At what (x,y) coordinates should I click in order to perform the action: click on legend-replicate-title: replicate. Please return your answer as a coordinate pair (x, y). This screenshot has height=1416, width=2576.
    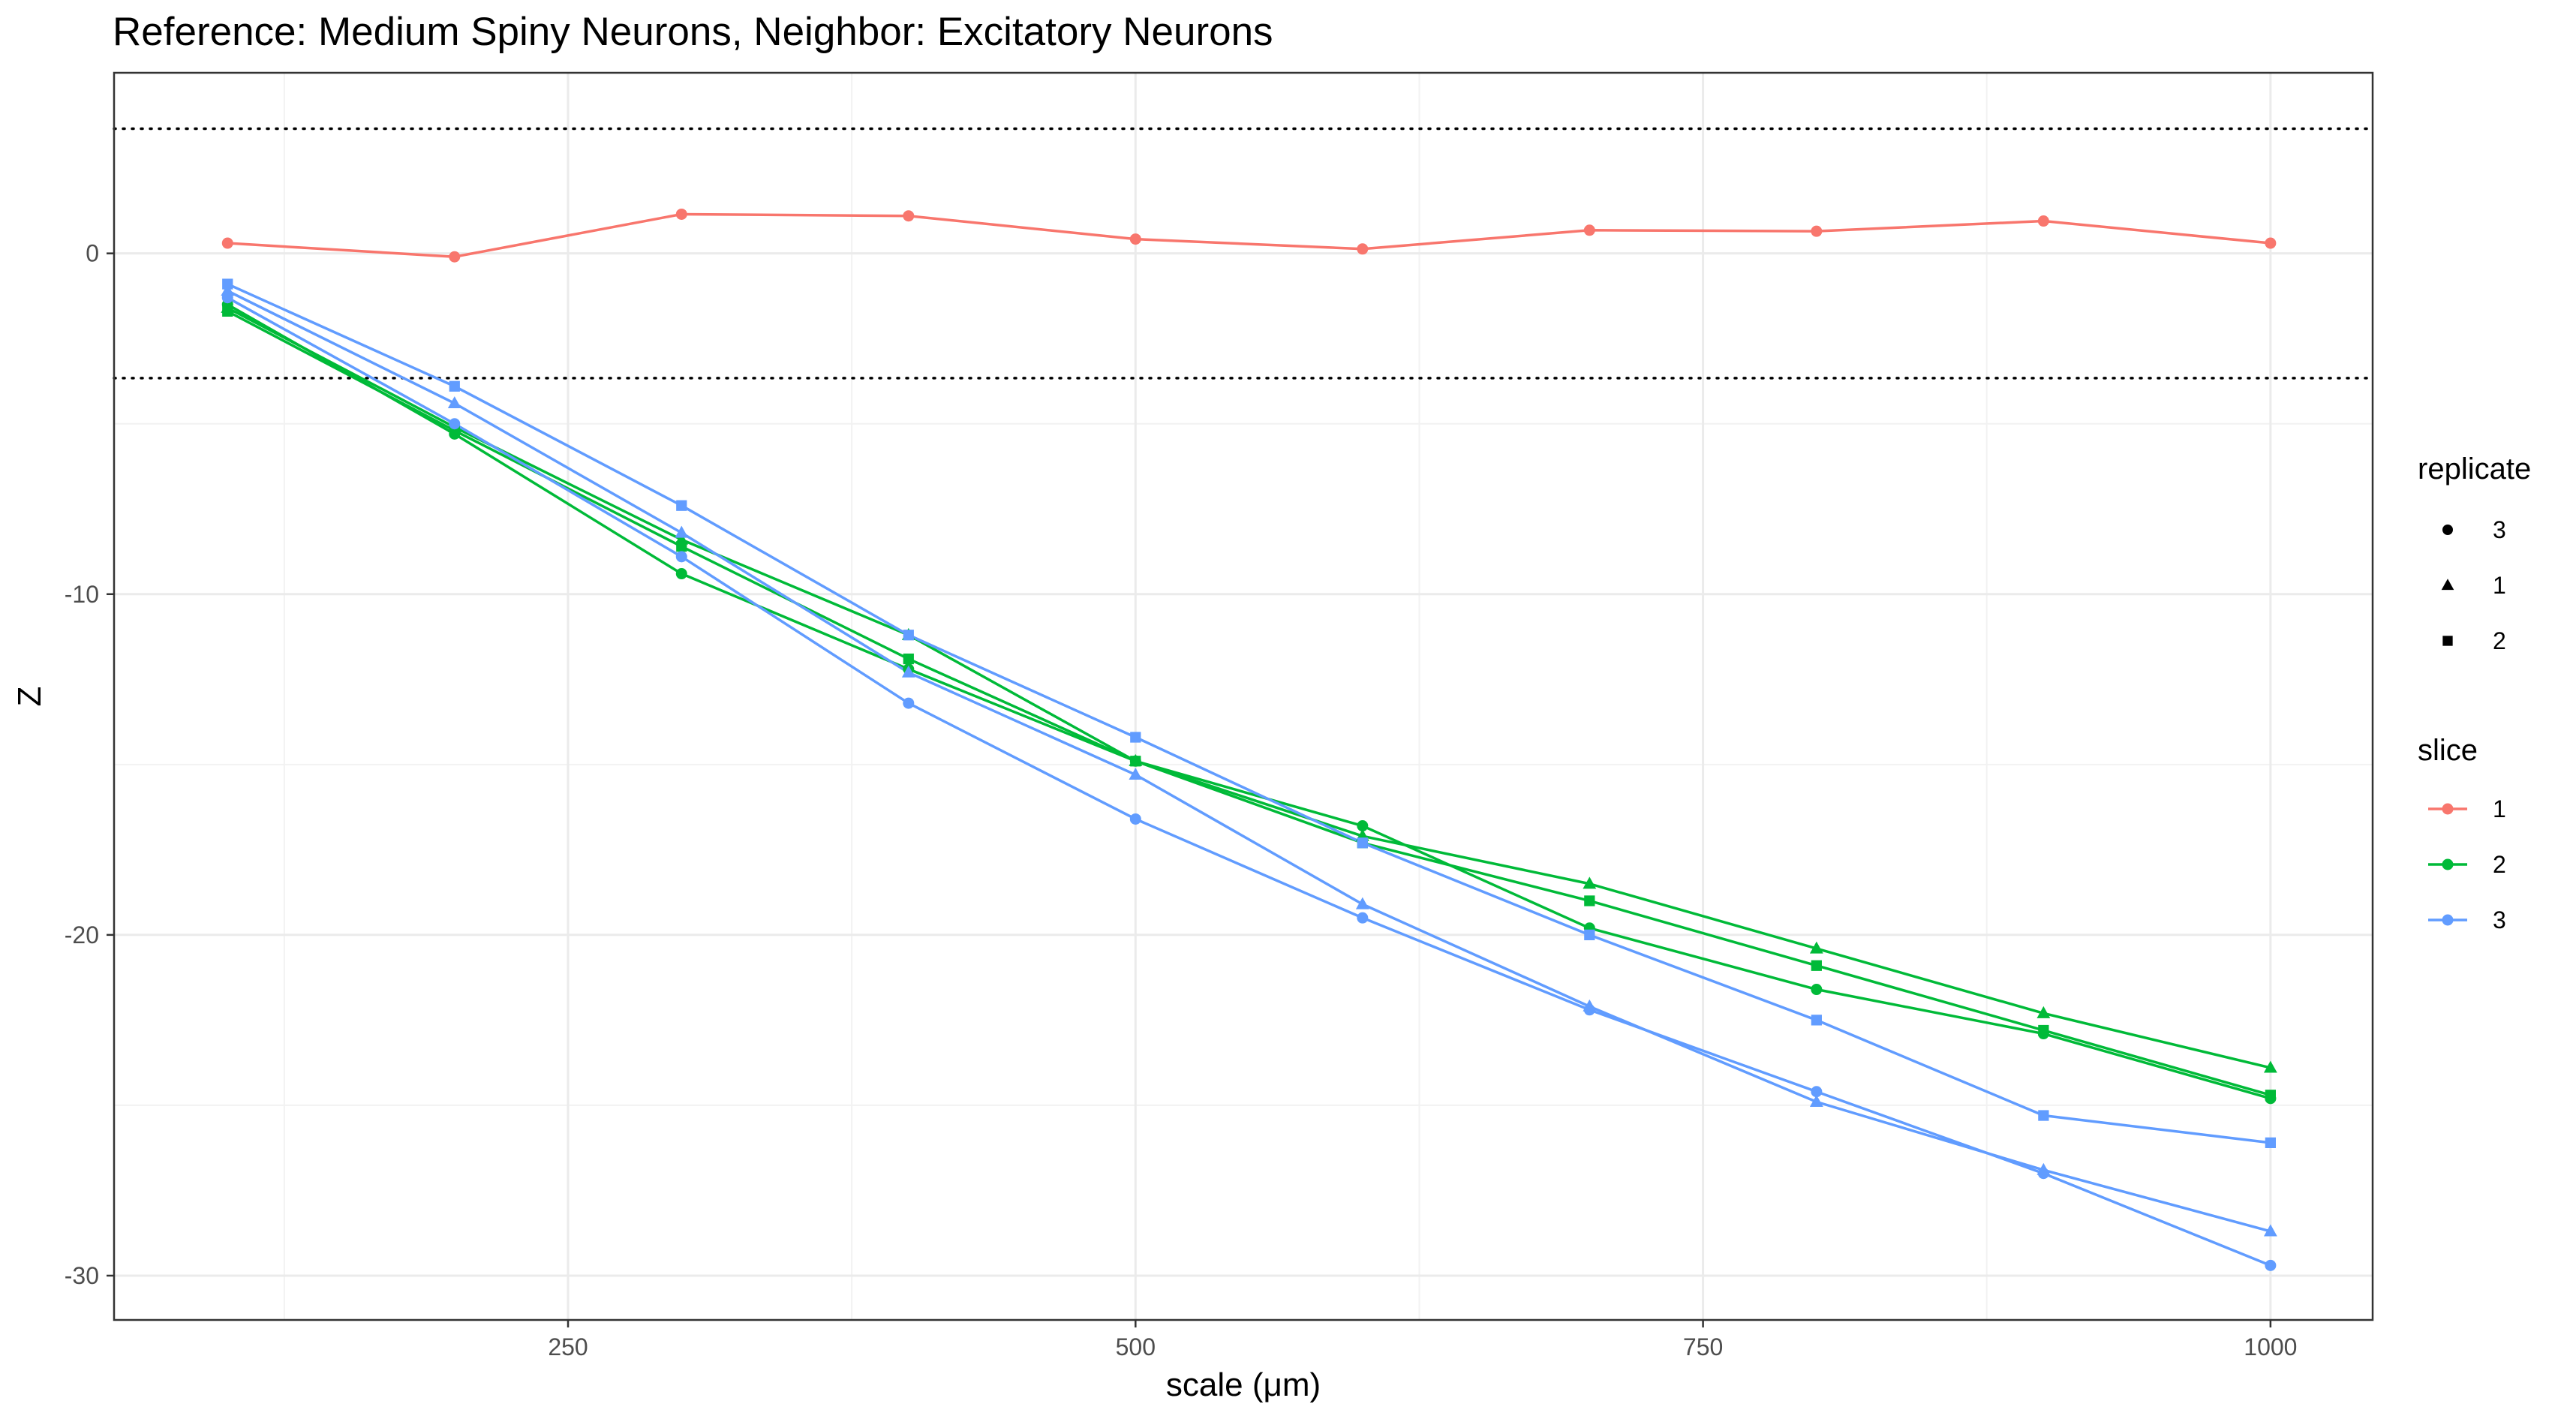
    Looking at the image, I should click on (2474, 469).